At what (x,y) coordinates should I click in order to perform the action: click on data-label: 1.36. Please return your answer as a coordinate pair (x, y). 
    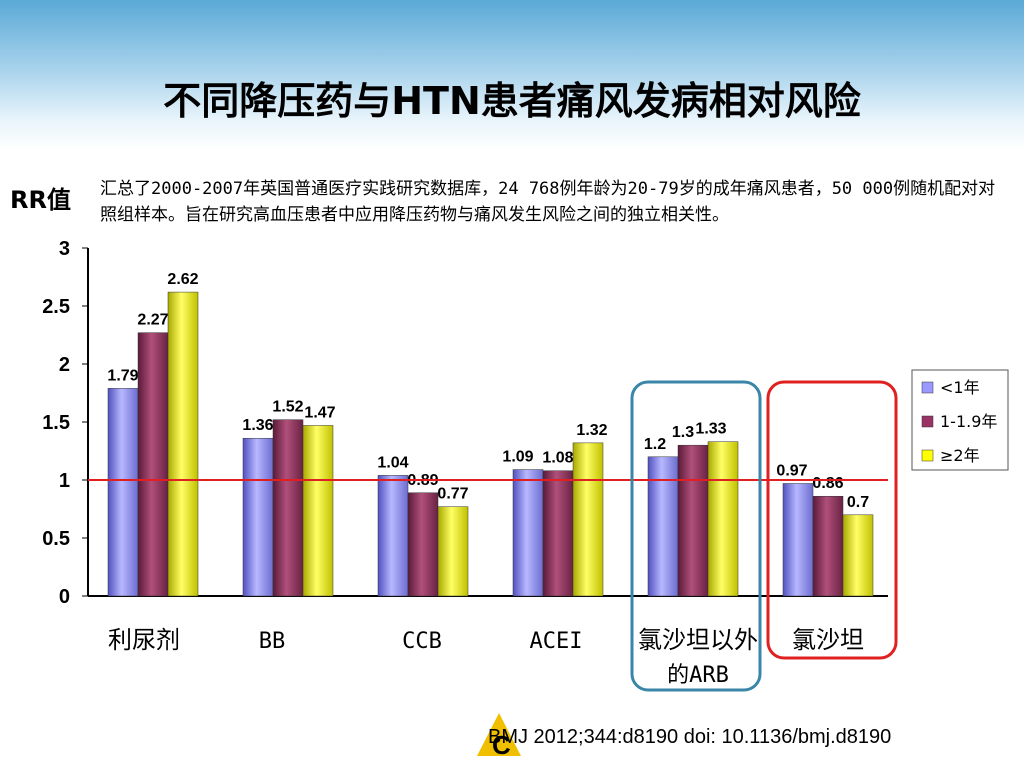
    Looking at the image, I should click on (257, 425).